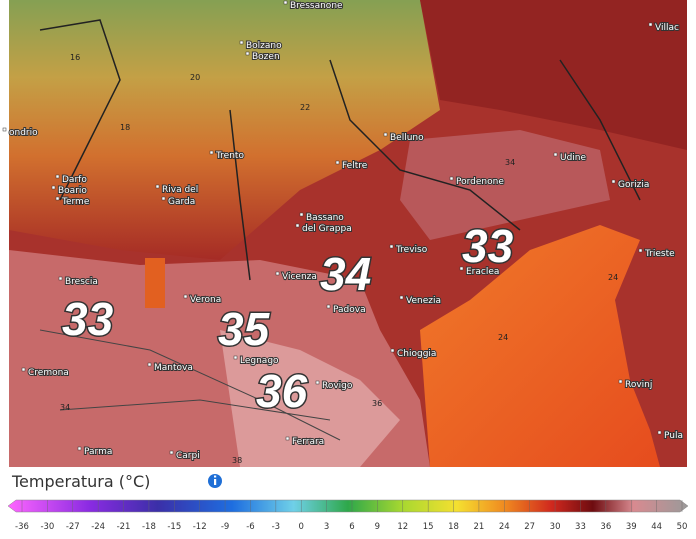  Describe the element at coordinates (23, 133) in the screenshot. I see `city-label: ondrio` at that location.